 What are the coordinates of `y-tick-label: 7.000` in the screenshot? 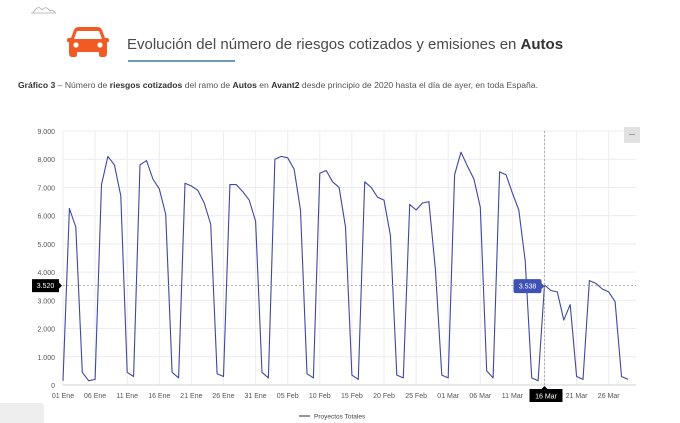 It's located at (46, 188).